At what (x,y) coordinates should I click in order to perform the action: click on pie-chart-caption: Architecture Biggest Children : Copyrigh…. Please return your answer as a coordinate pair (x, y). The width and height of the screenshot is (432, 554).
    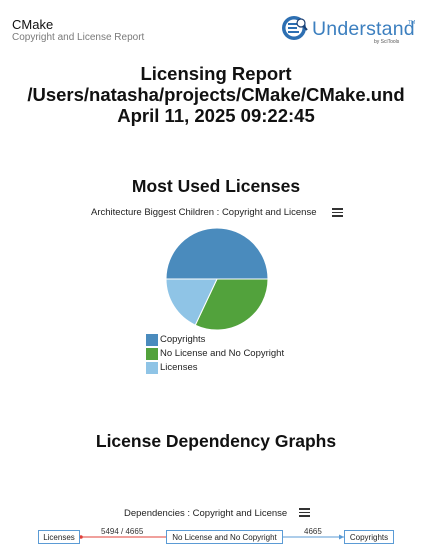
    Looking at the image, I should click on (204, 212).